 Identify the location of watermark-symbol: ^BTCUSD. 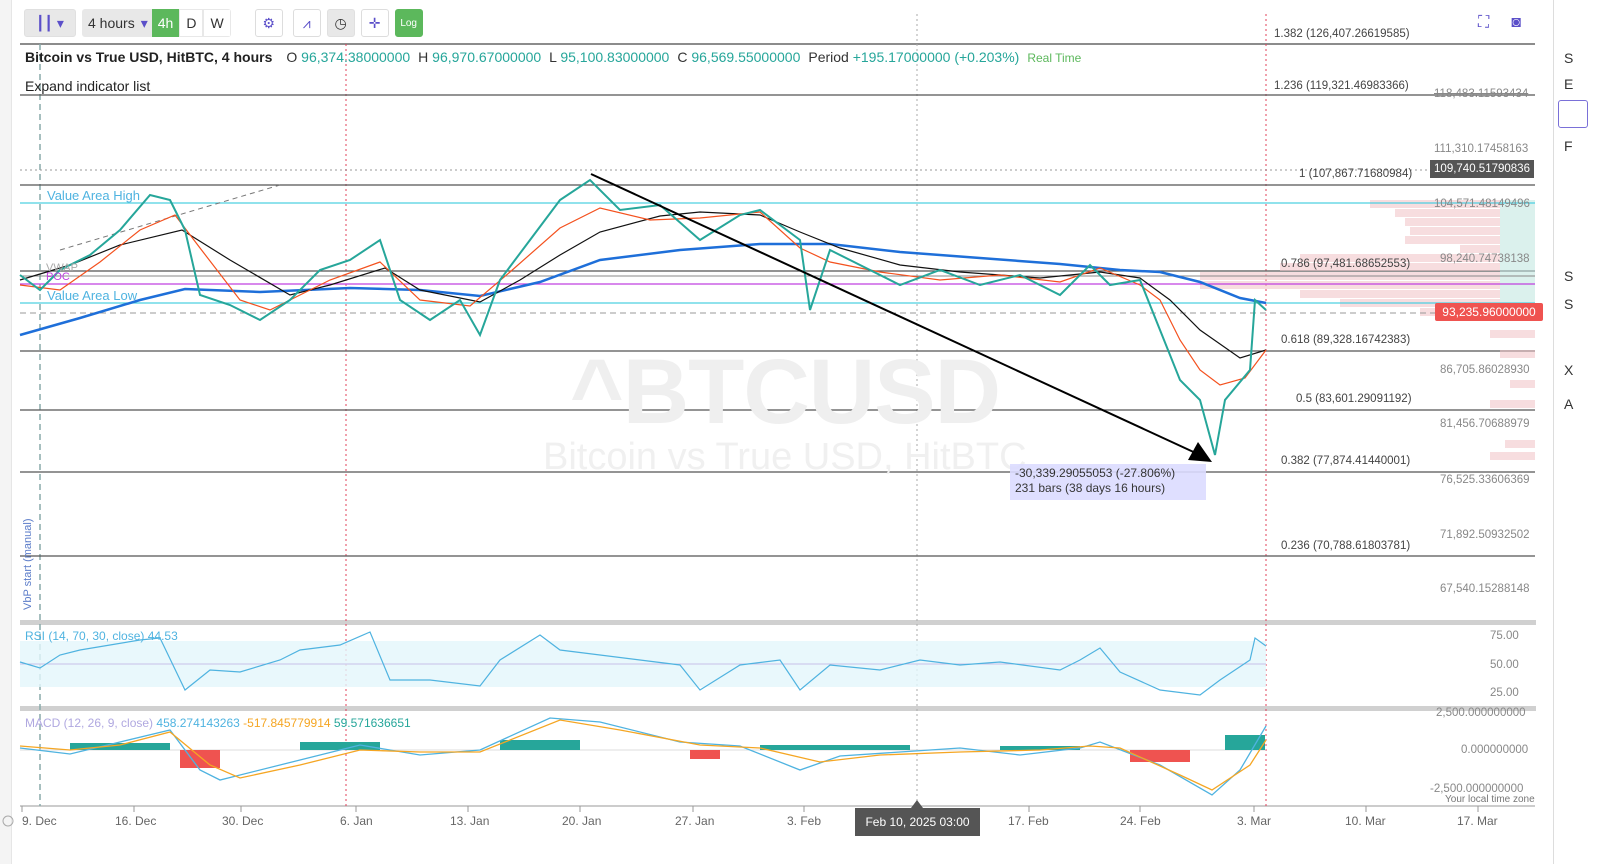
(785, 392).